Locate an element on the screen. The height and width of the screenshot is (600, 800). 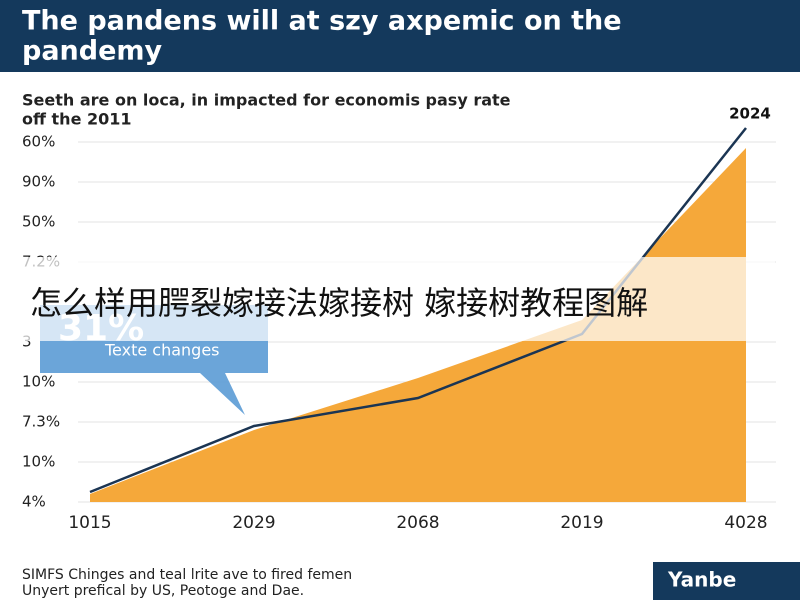
y-tick-label: 3 is located at coordinates (27, 342).